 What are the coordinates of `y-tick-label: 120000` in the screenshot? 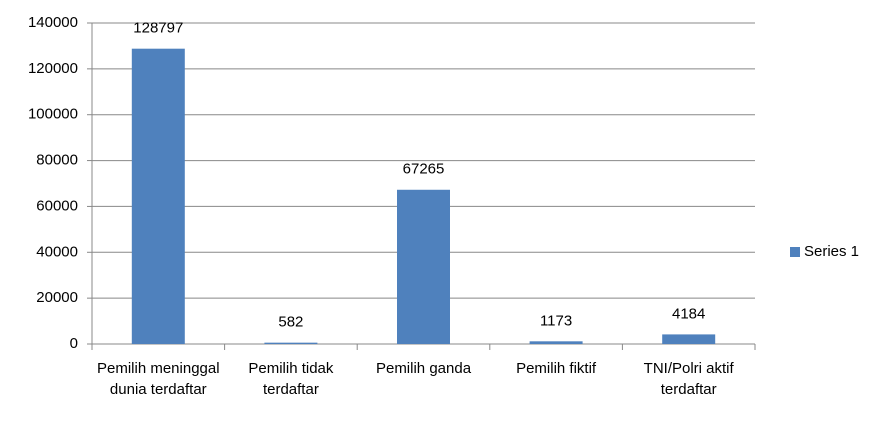 It's located at (53, 68).